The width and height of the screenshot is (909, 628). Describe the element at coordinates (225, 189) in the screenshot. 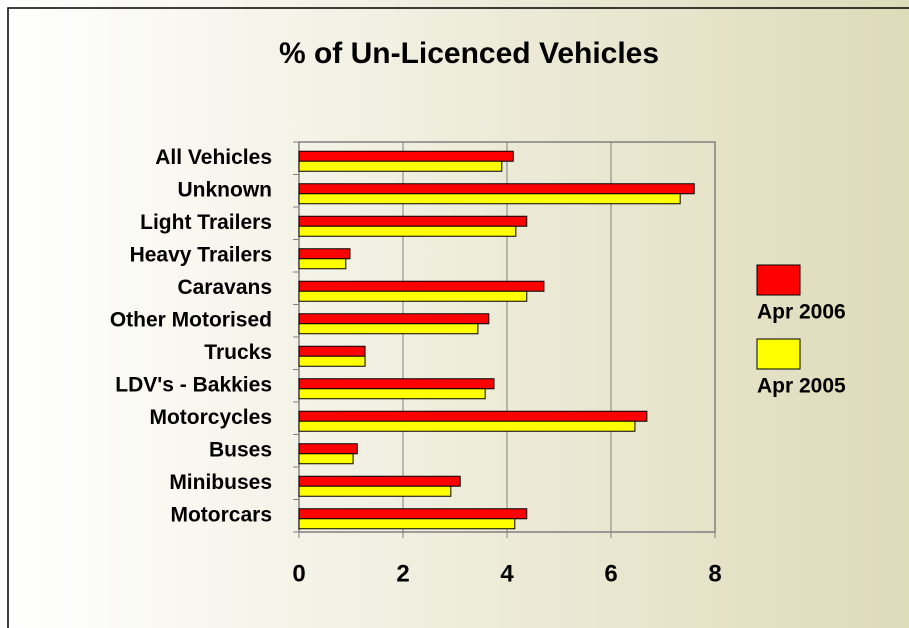

I see `y-tick-label: Unknown` at that location.